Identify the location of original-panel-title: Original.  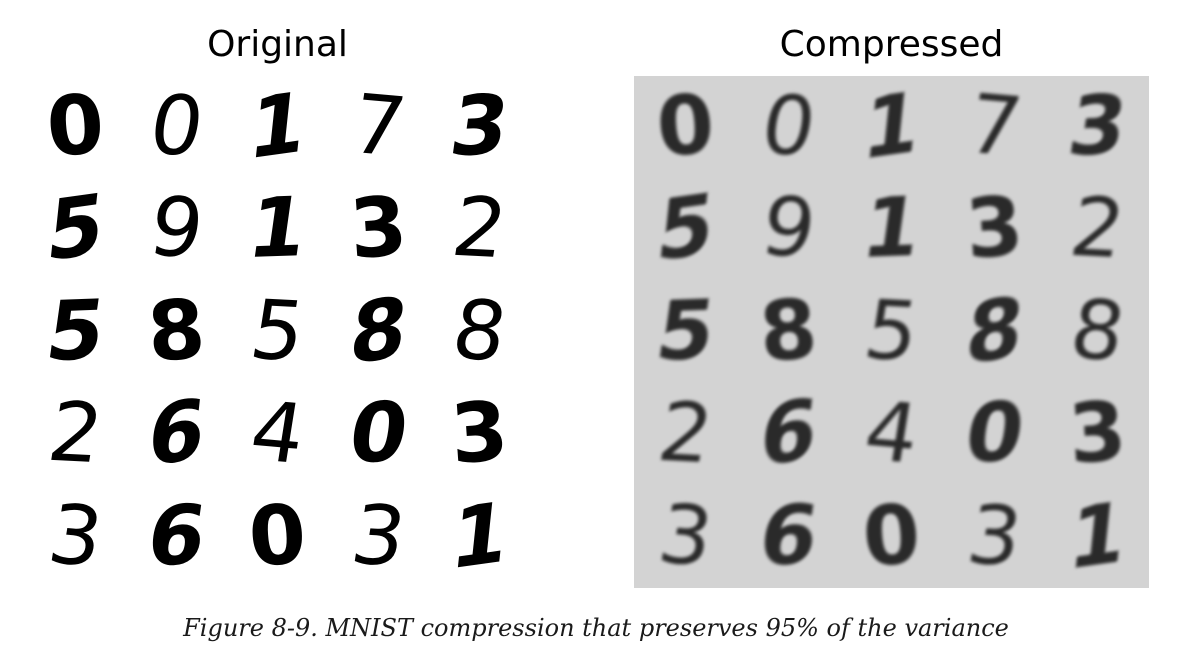
(277, 44).